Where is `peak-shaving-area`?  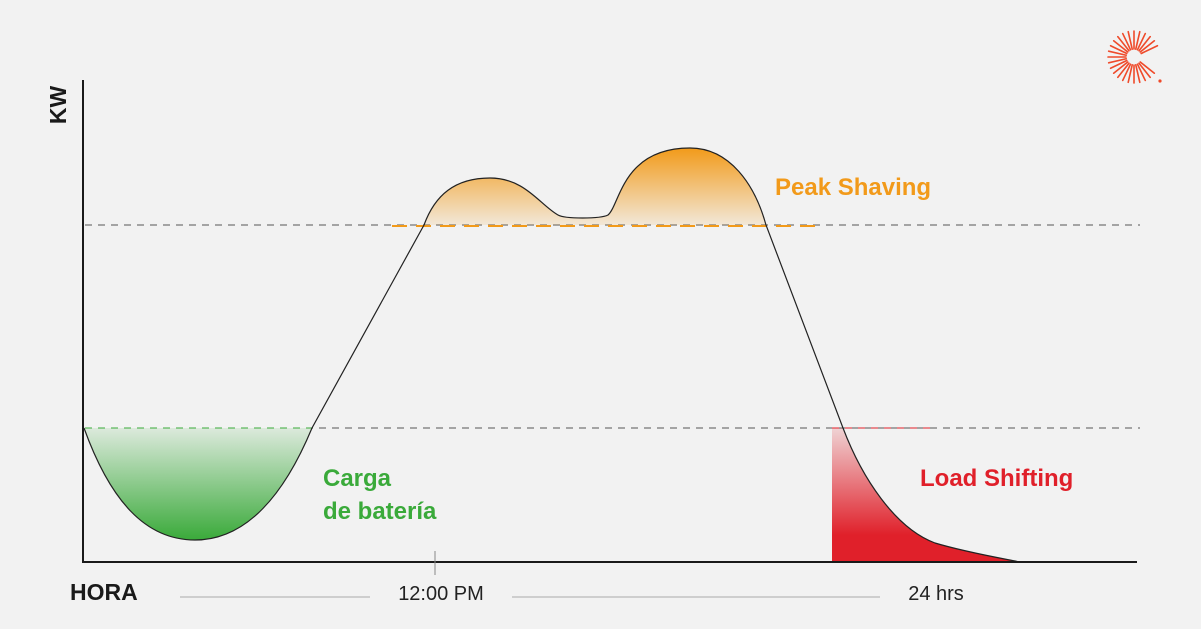
peak-shaving-area is located at coordinates (595, 186).